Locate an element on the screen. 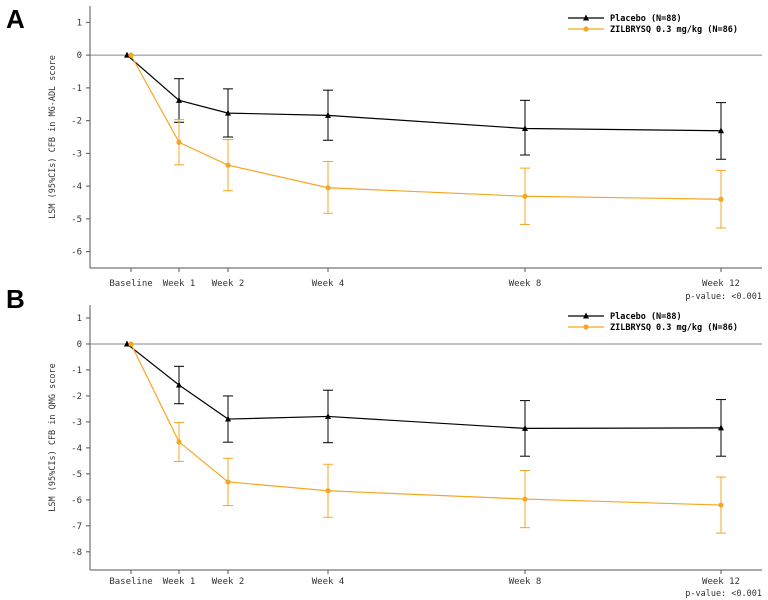 The image size is (768, 600). panel-label: A is located at coordinates (15, 19).